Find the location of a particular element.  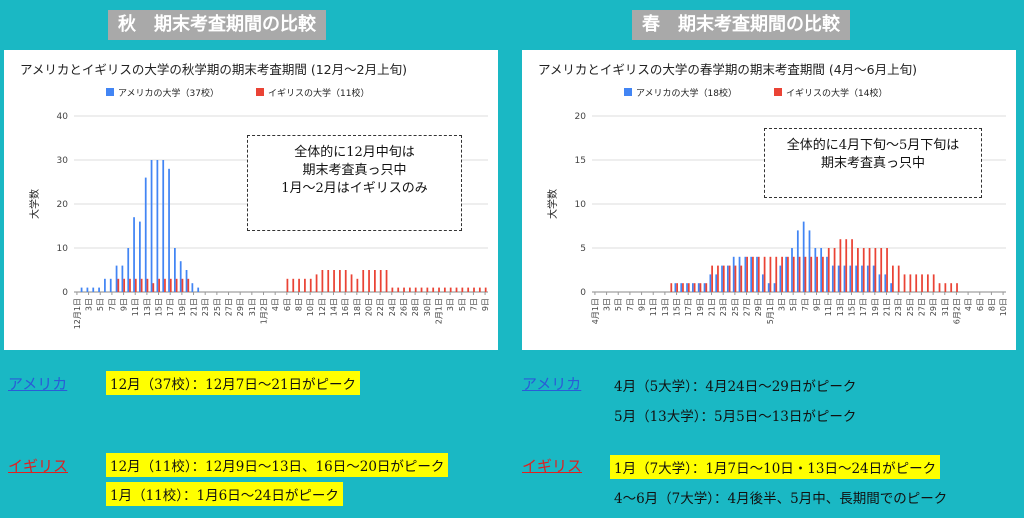

x-tick-label: 17日 is located at coordinates (170, 307).